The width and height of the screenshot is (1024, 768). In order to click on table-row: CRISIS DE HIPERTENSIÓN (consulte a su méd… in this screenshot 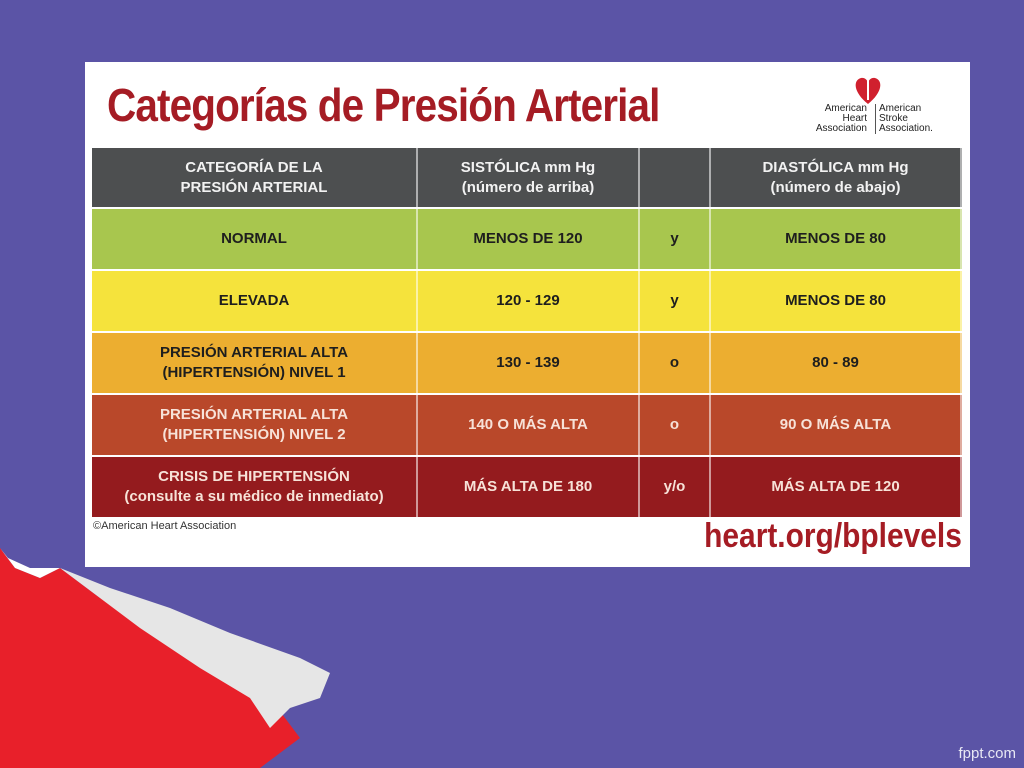, I will do `click(527, 487)`.